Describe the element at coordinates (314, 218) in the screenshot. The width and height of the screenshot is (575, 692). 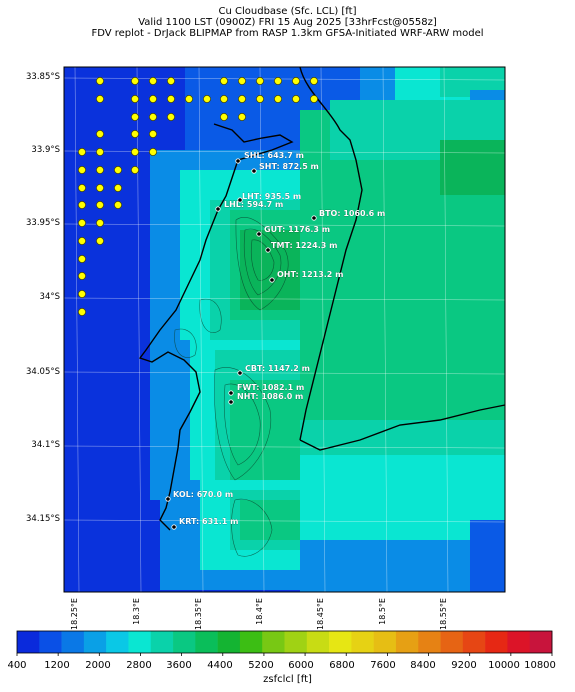
I see `station-marker-bto` at that location.